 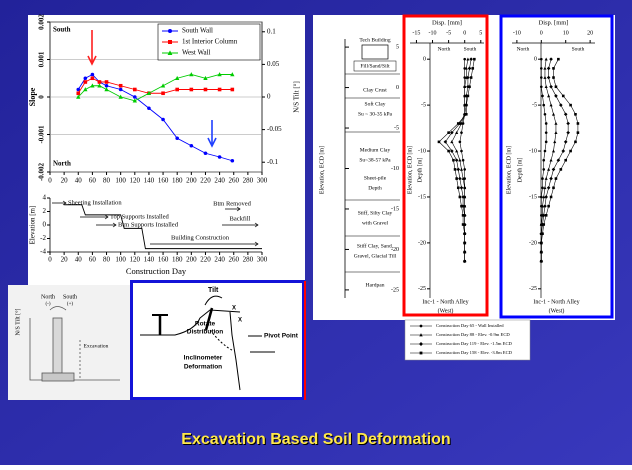 What do you see at coordinates (135, 260) in the screenshot?
I see `x-tick-label: 120` at bounding box center [135, 260].